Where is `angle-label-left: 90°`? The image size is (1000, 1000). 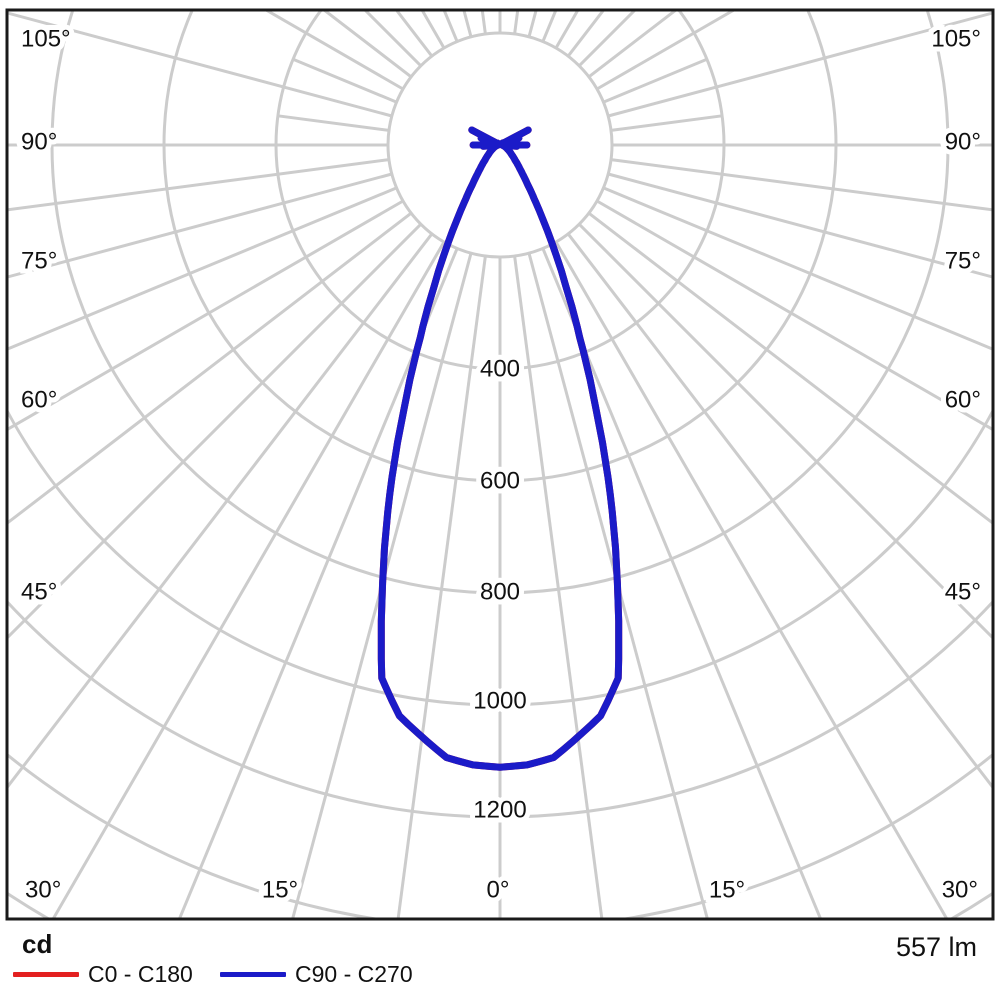
angle-label-left: 90° is located at coordinates (39, 142).